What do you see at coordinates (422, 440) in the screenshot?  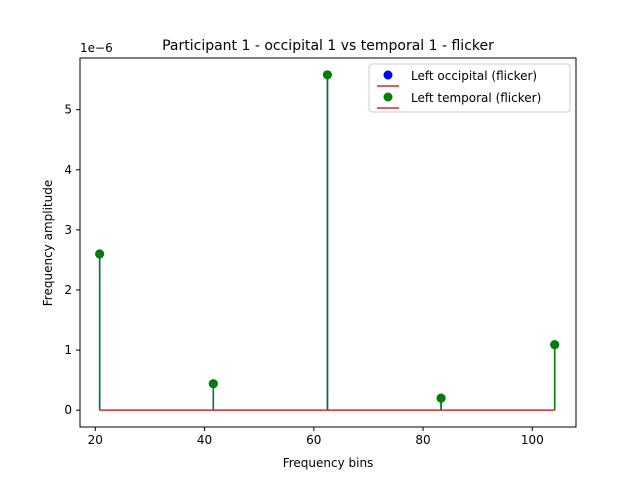 I see `x-tick-label-3: 80` at bounding box center [422, 440].